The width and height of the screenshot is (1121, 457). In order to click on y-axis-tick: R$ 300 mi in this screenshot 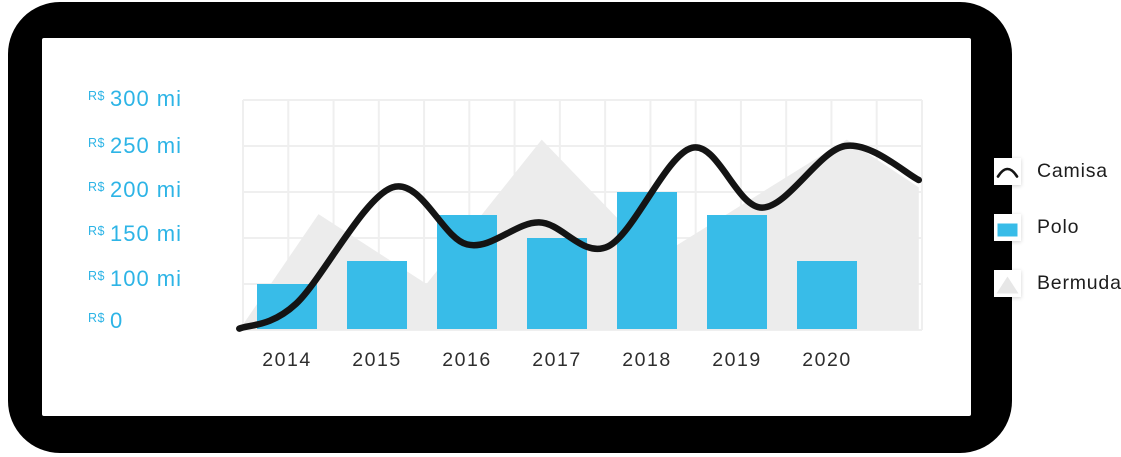, I will do `click(135, 99)`.